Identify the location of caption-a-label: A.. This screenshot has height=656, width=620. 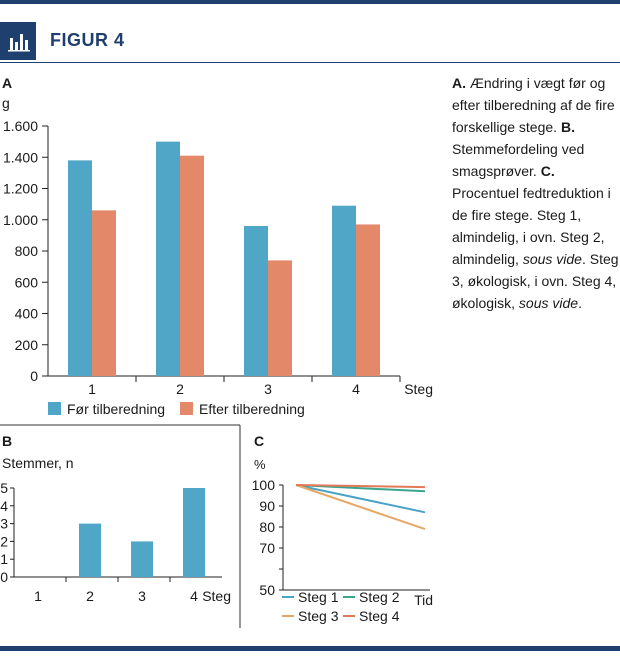
(459, 83).